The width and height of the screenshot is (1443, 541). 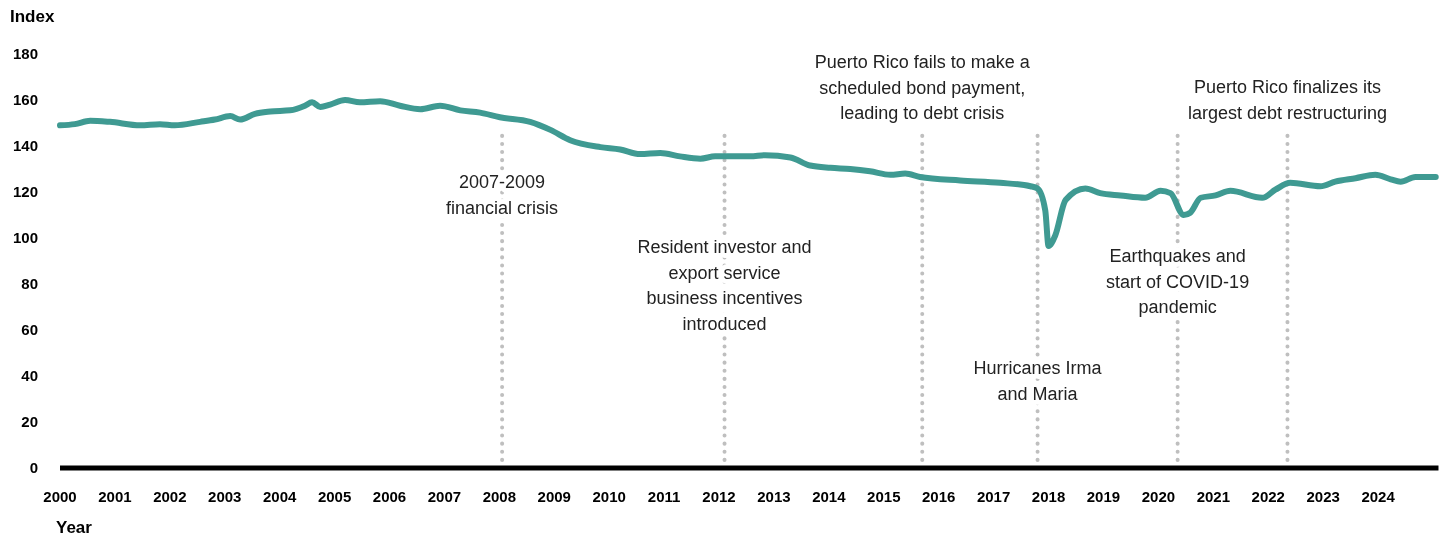 I want to click on x-tick-label: 2019, so click(x=1103, y=496).